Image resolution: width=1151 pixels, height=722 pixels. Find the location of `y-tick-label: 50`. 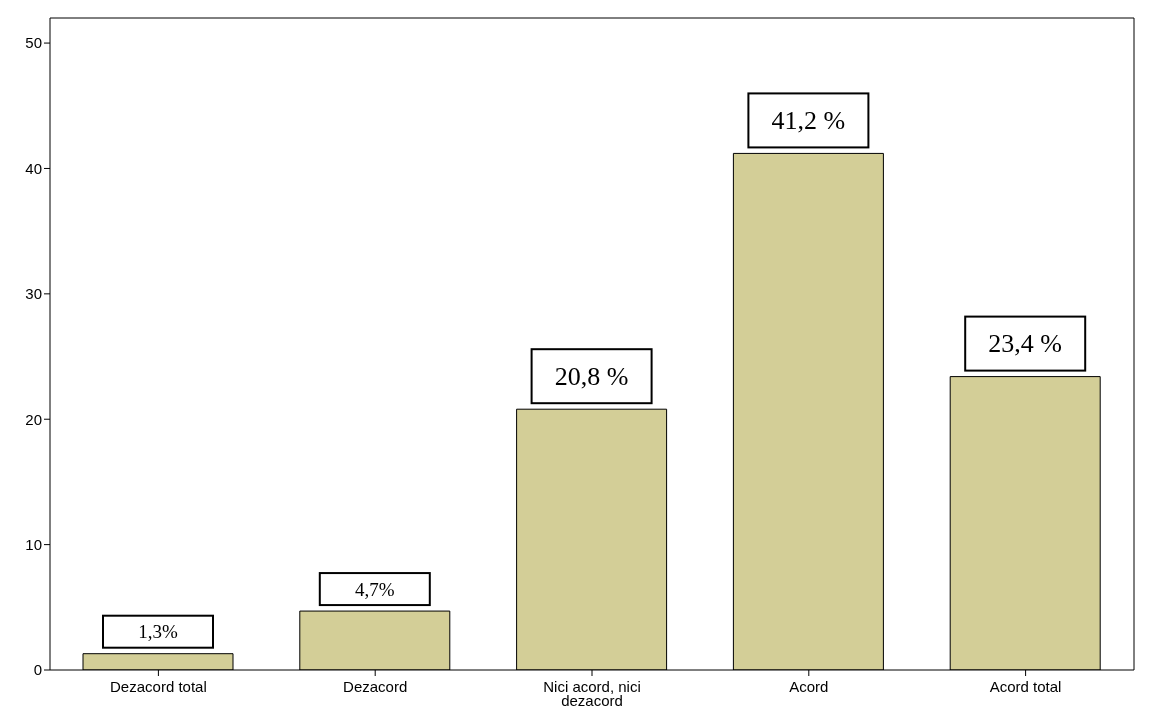

y-tick-label: 50 is located at coordinates (33, 43).